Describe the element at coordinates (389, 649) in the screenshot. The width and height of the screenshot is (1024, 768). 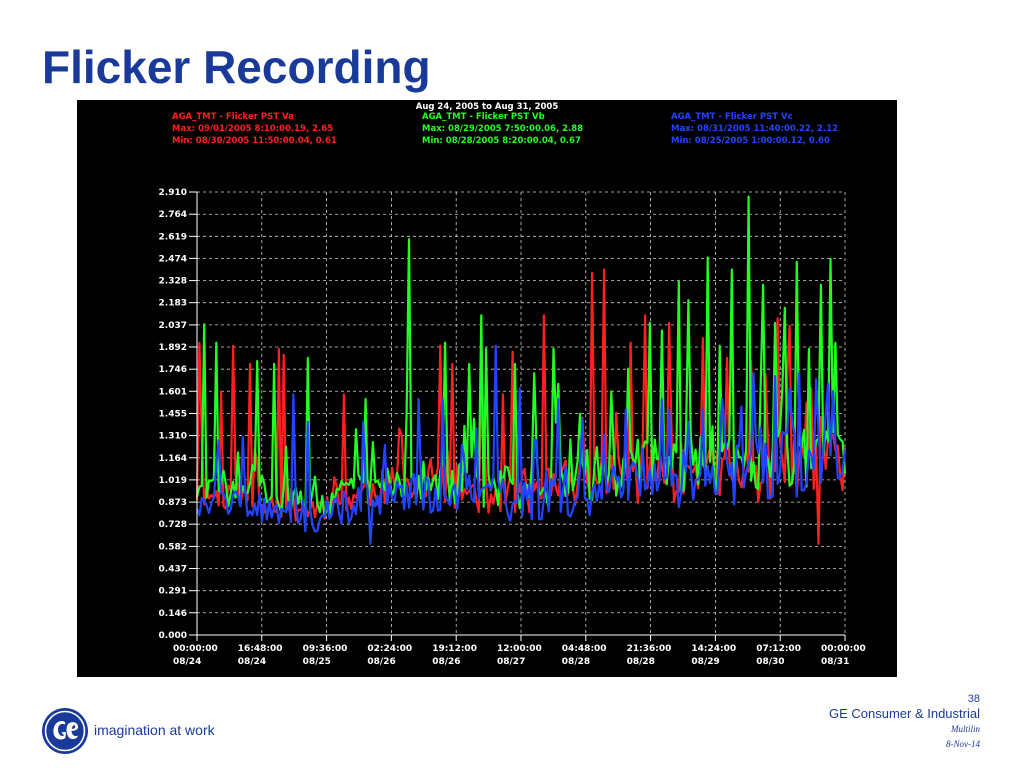
I see `x-tick-time: 02:24:00` at that location.